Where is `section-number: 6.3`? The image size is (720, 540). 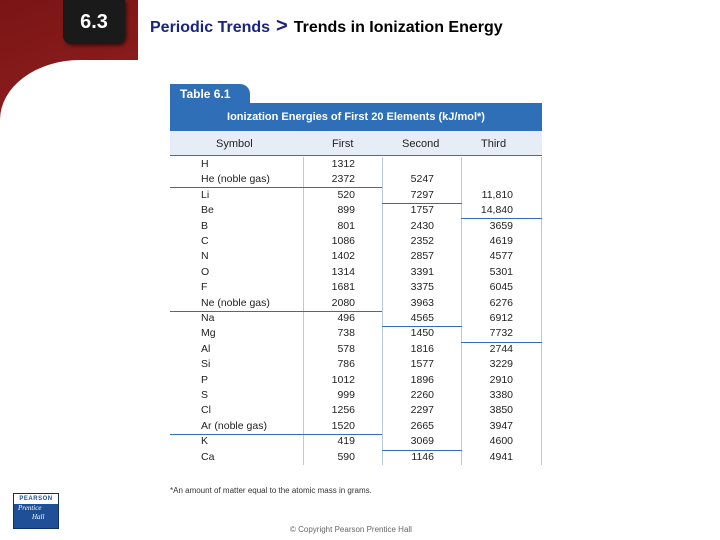
section-number: 6.3 is located at coordinates (94, 21).